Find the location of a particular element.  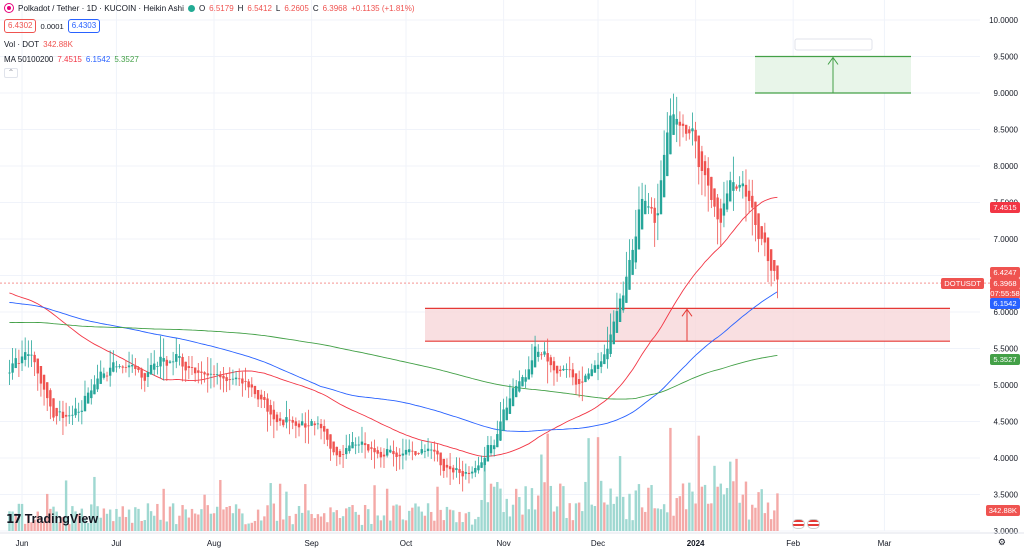

price-tick-label: 3.5000 is located at coordinates (1006, 495).